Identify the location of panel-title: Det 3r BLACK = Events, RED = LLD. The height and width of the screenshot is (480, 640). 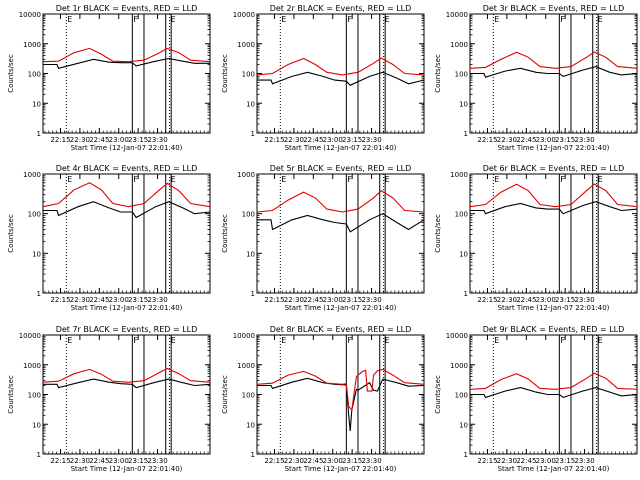
(554, 8).